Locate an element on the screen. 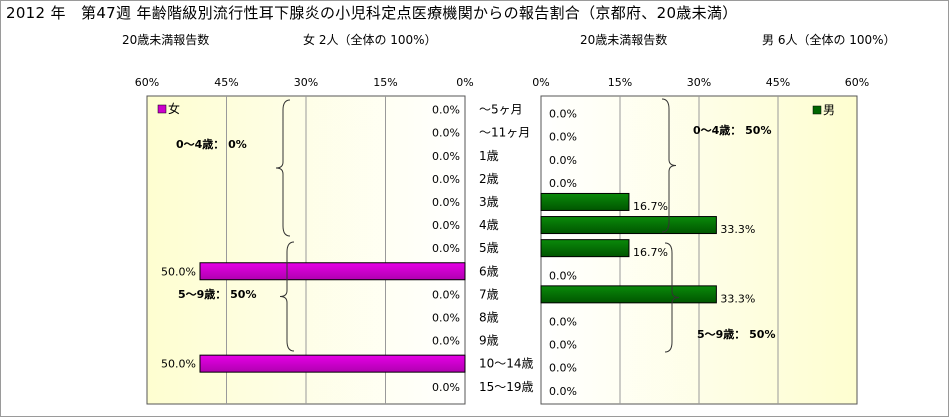 This screenshot has width=949, height=417. age-category-label: 9歳 is located at coordinates (489, 341).